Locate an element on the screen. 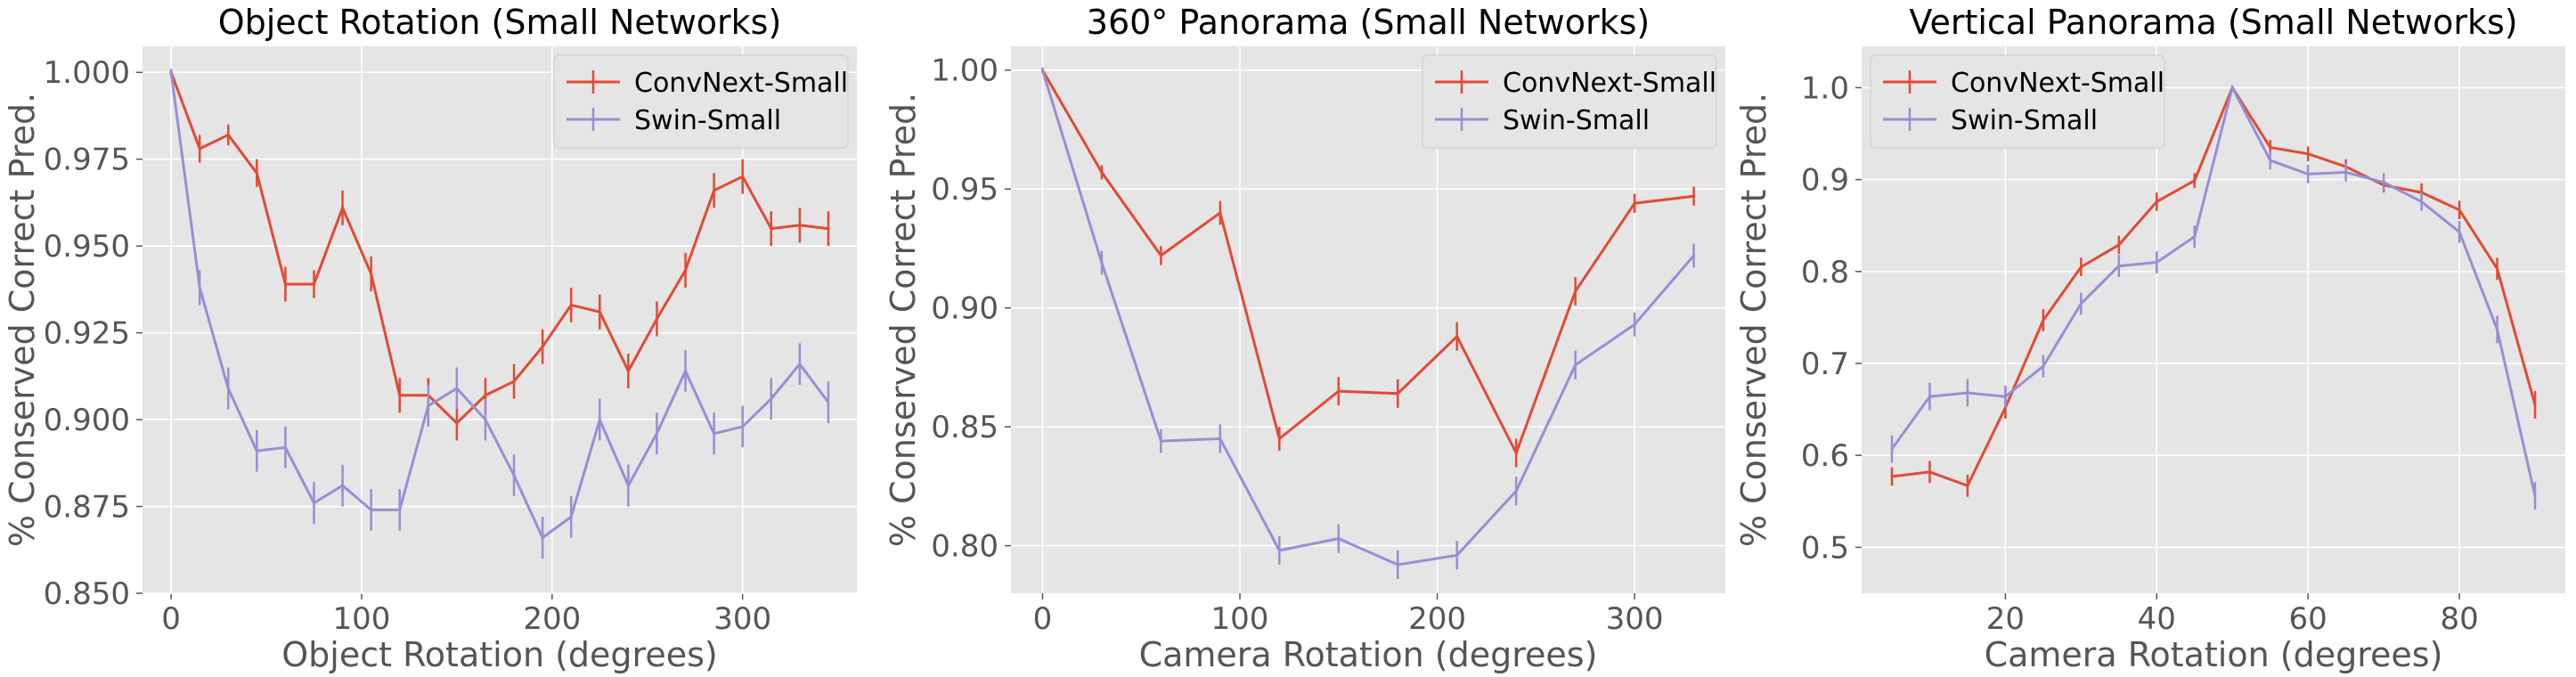  x-tick-label: 80 is located at coordinates (2459, 619).